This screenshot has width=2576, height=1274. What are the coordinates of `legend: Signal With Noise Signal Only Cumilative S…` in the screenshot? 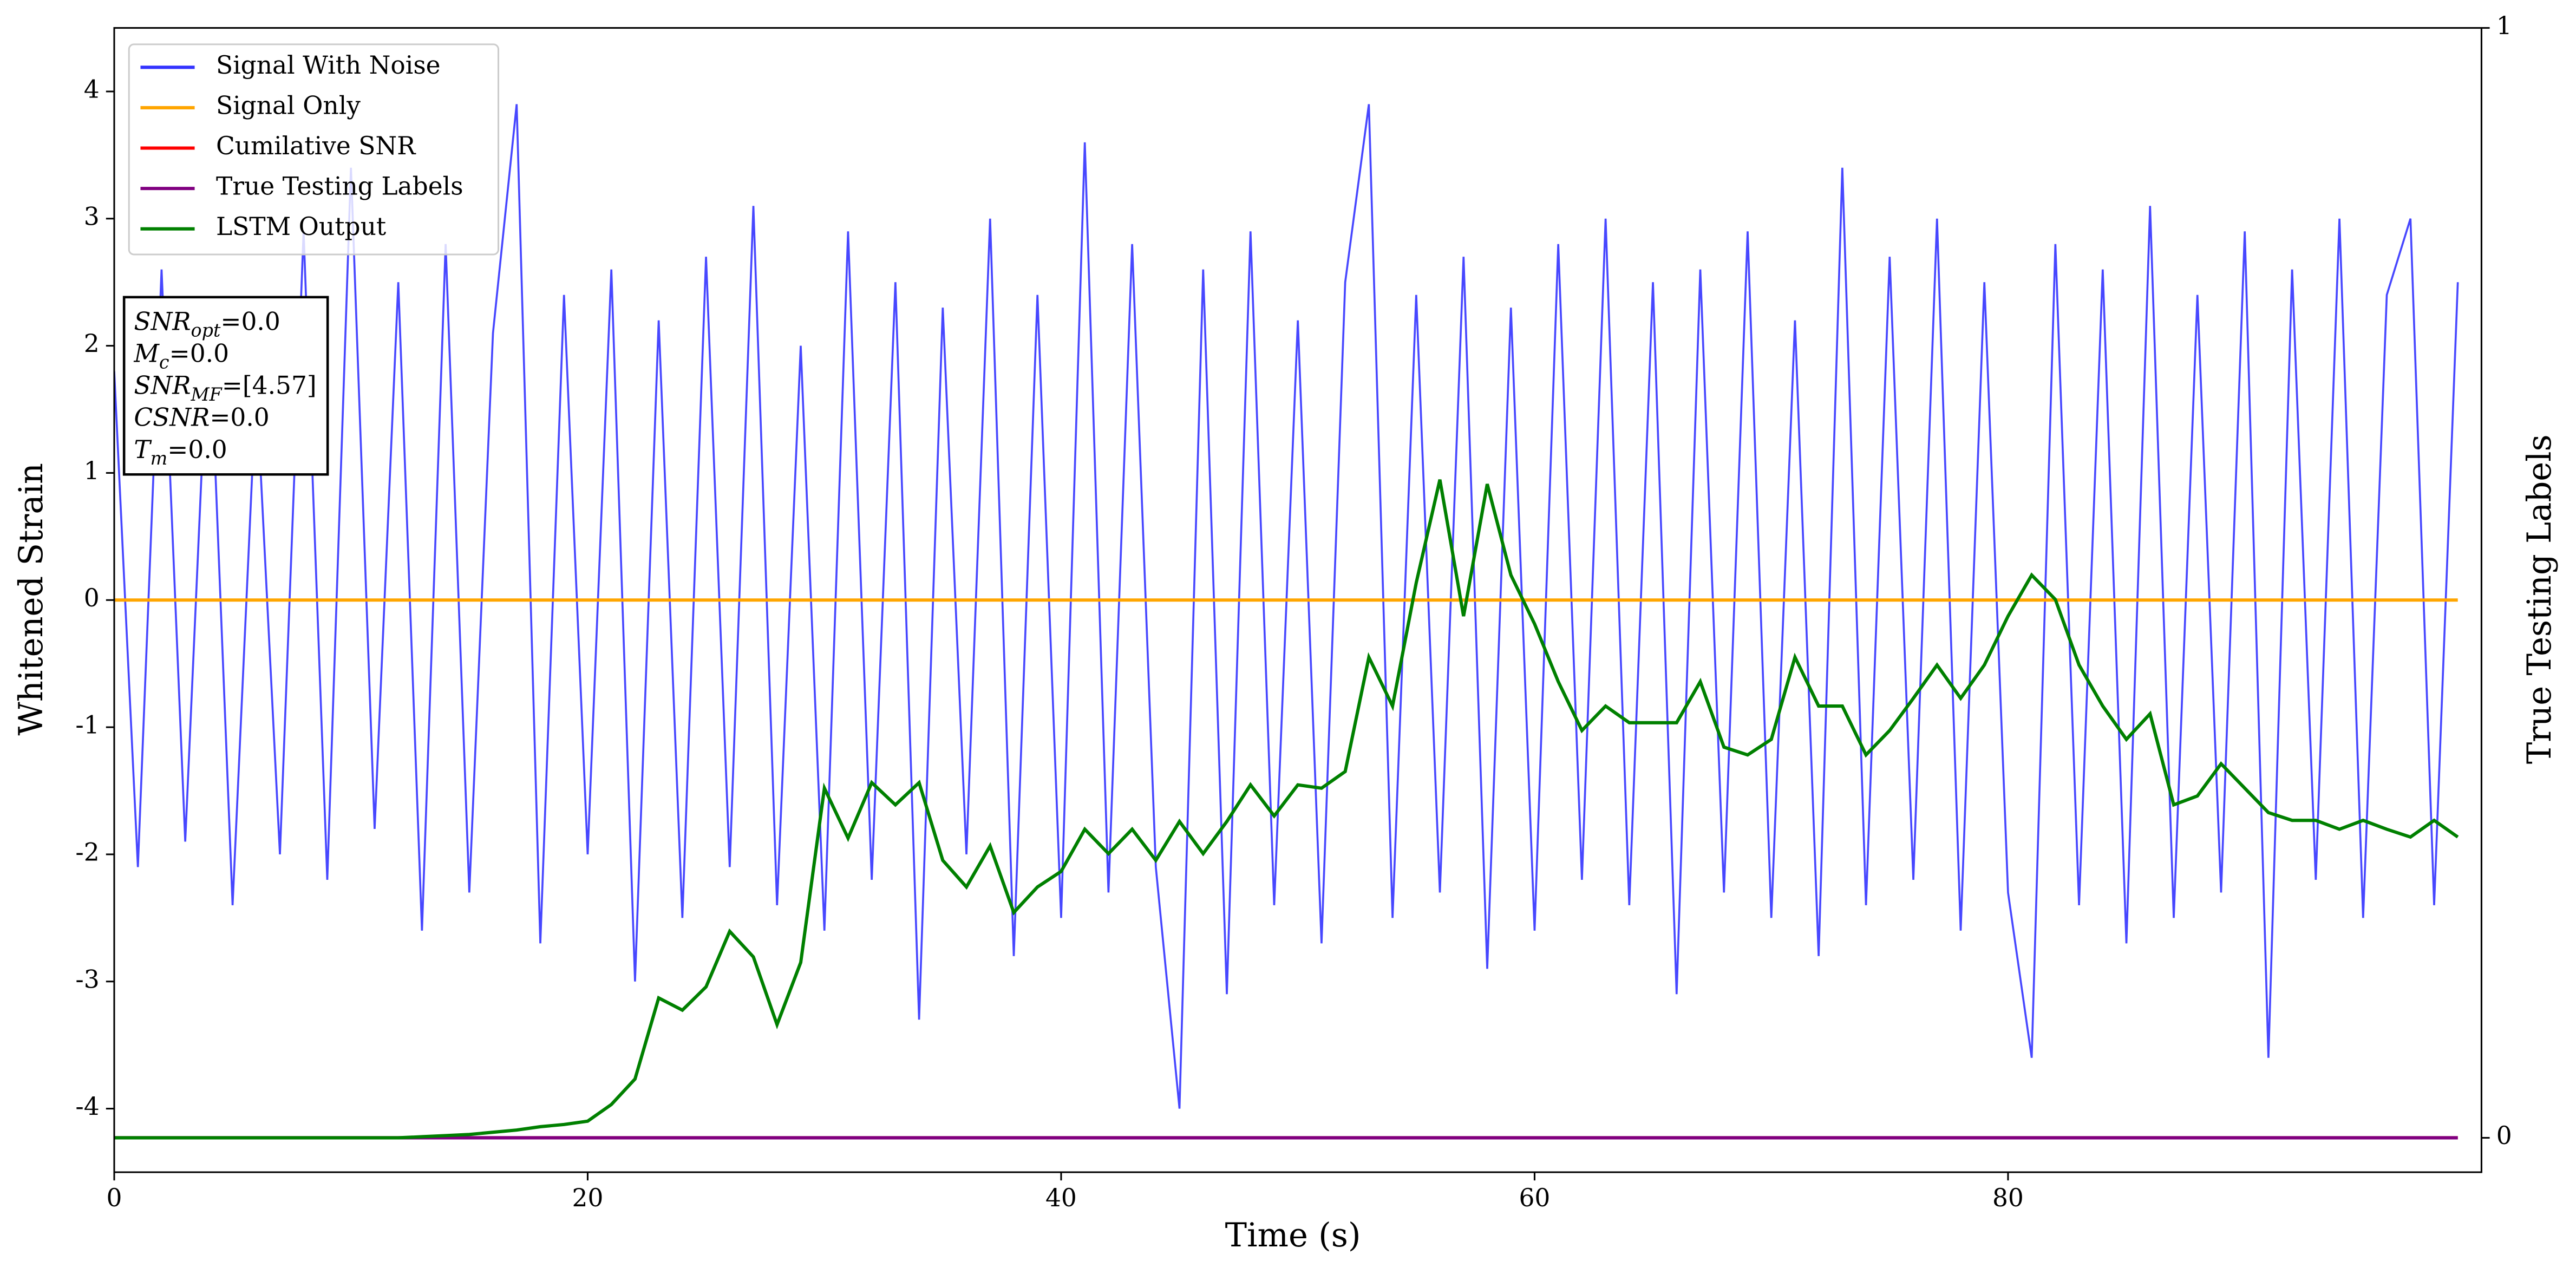 It's located at (314, 149).